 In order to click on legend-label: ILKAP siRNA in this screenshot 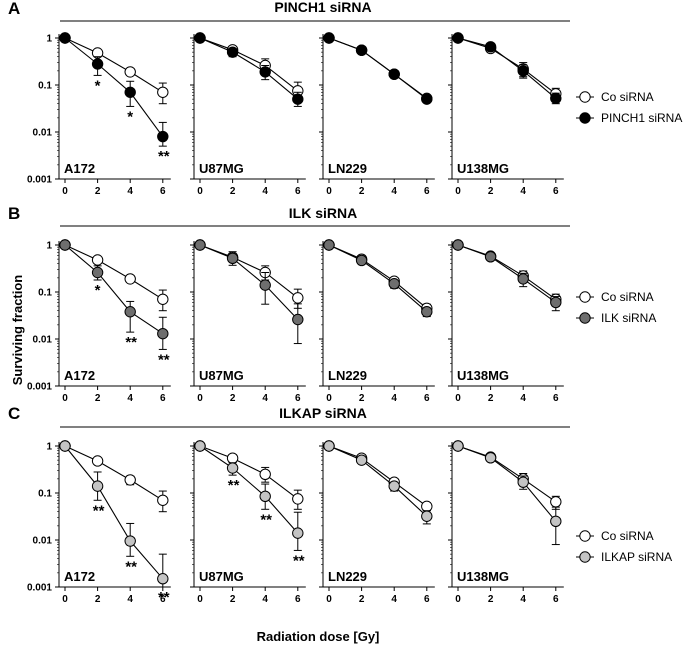, I will do `click(636, 557)`.